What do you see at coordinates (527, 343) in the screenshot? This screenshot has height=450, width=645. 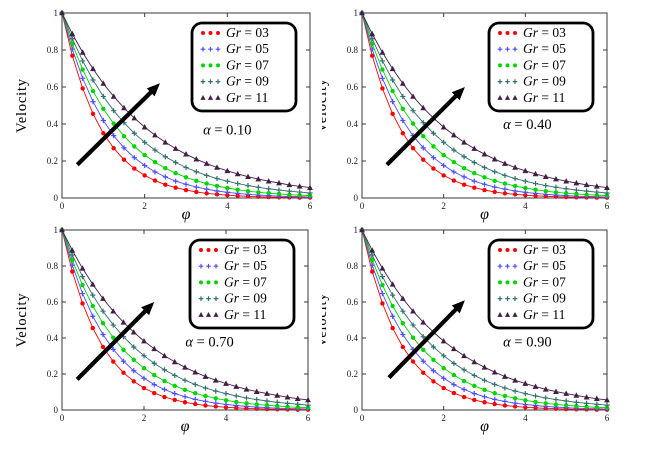 I see `alpha-annotation: α = 0.90` at bounding box center [527, 343].